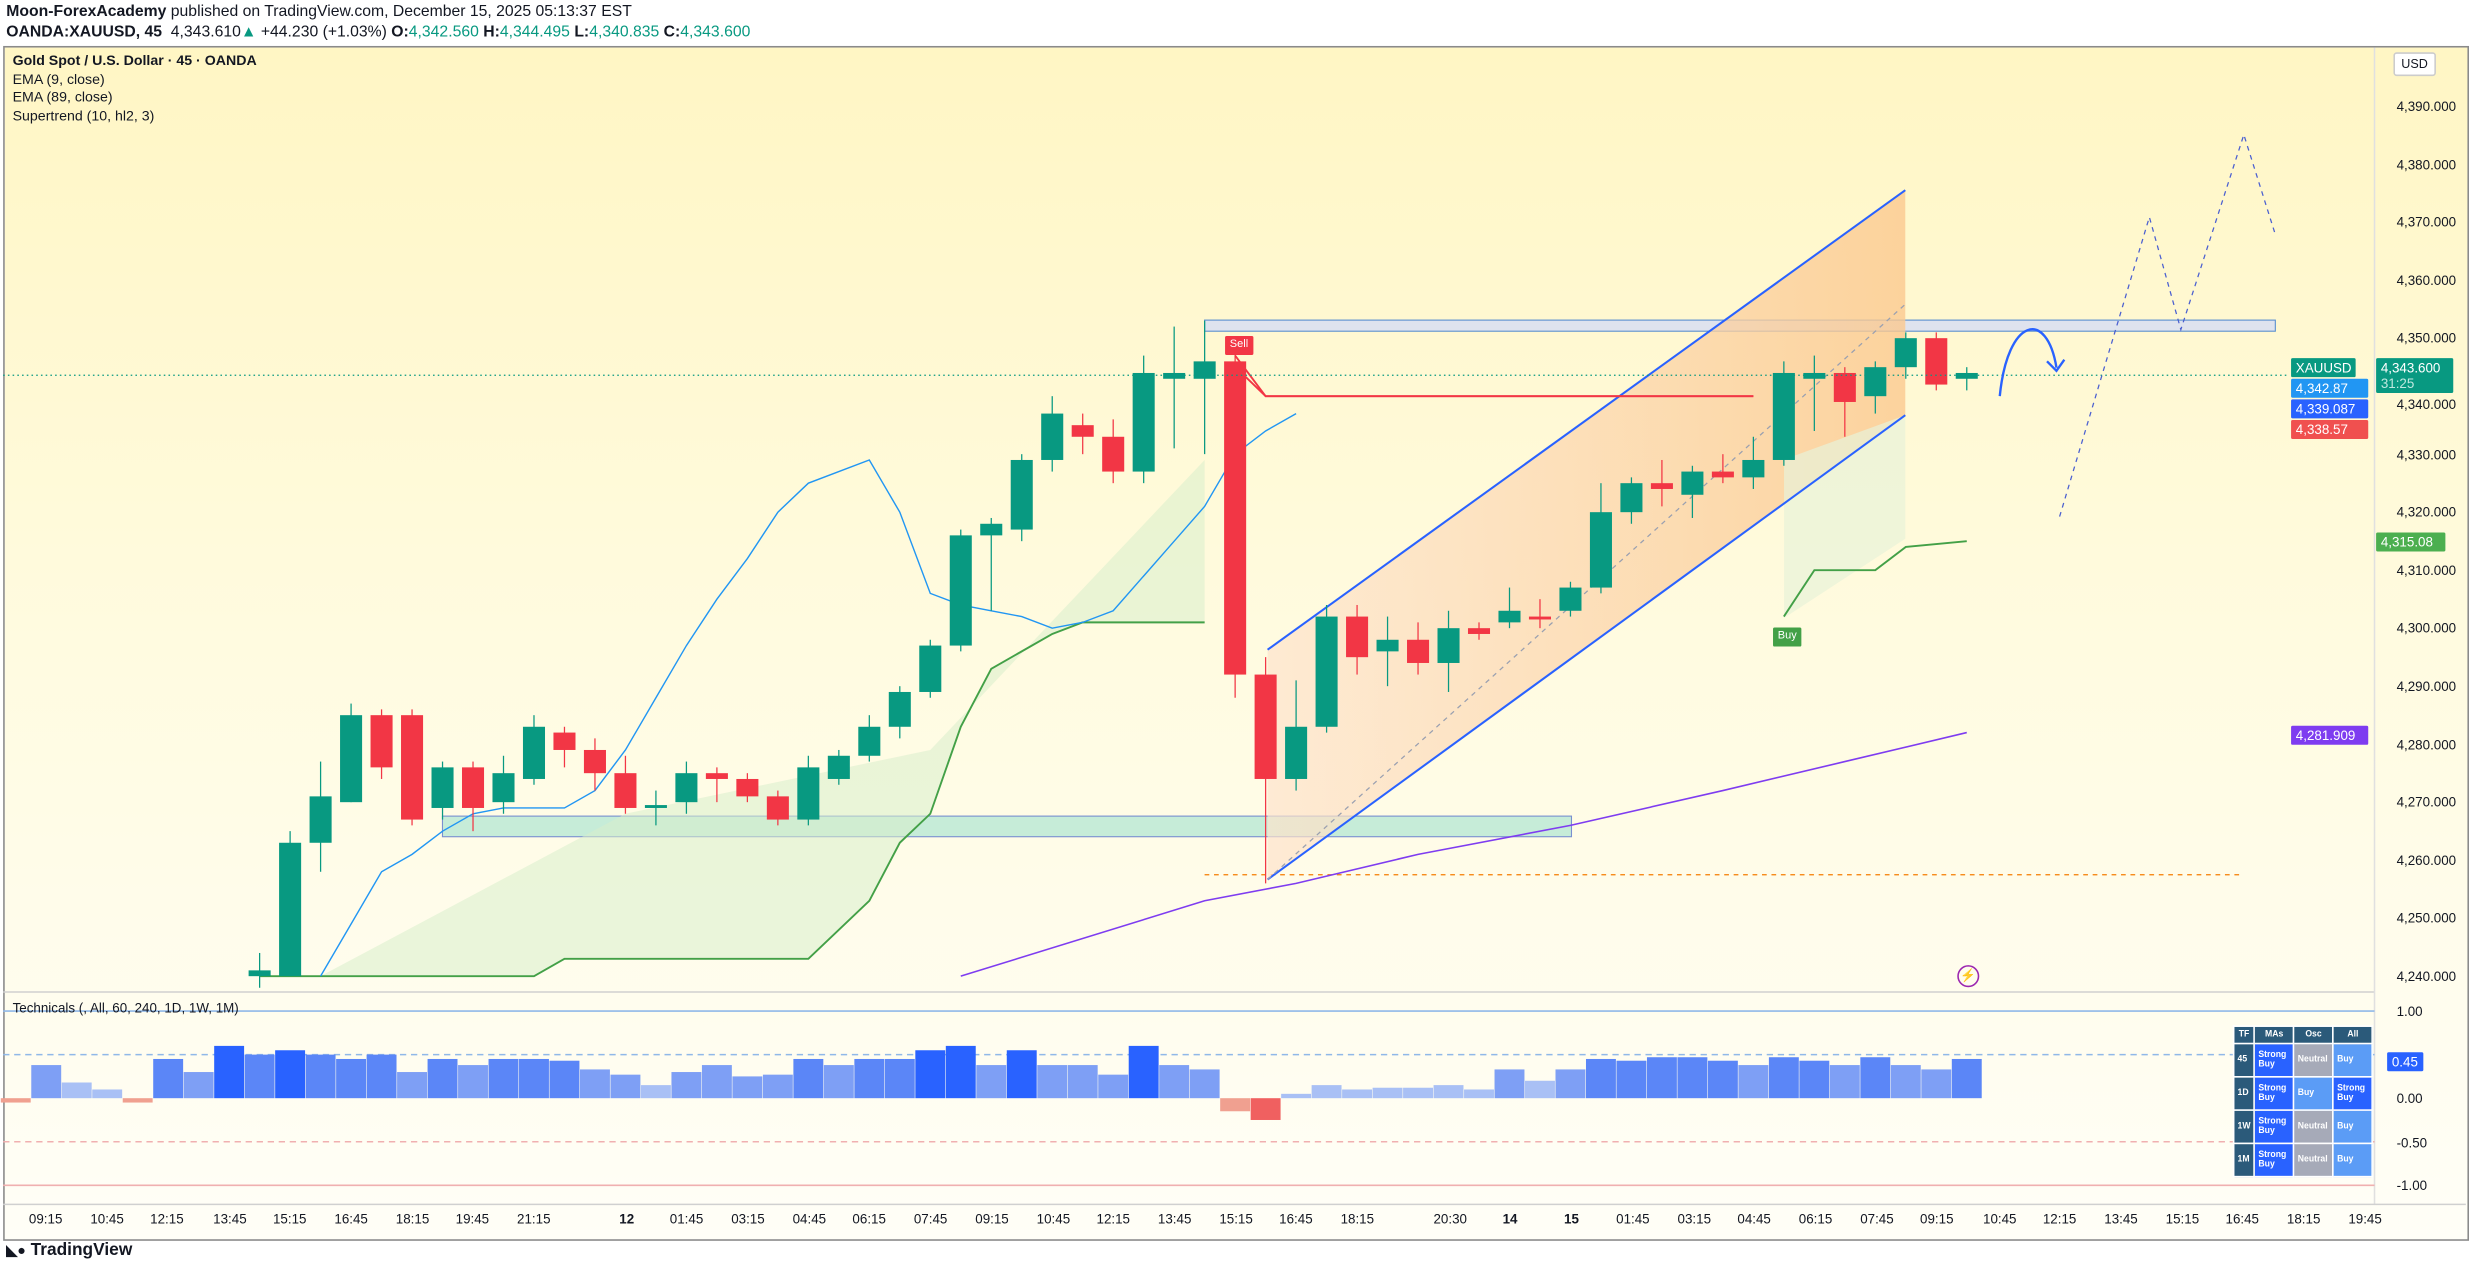  What do you see at coordinates (81, 1250) in the screenshot?
I see `brand-name: TradingView` at bounding box center [81, 1250].